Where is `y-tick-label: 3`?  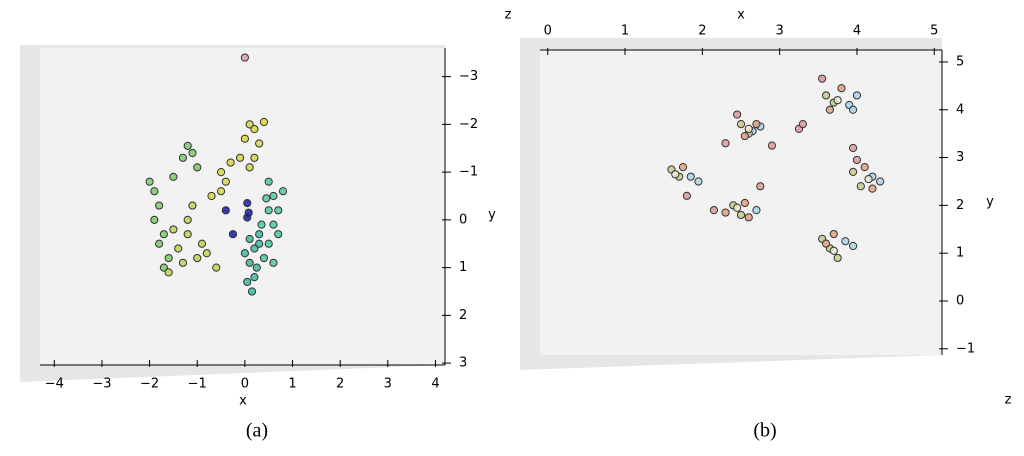 y-tick-label: 3 is located at coordinates (463, 363).